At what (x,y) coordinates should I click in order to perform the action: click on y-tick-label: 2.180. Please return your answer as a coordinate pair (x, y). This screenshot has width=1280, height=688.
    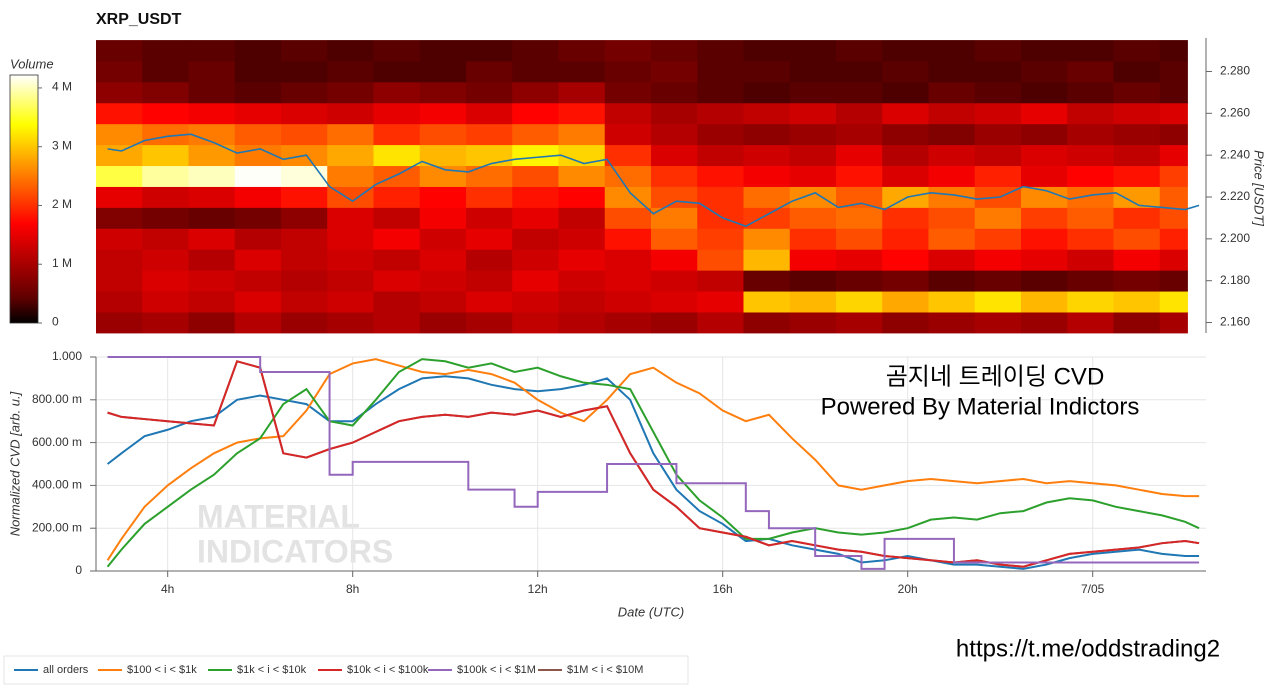
    Looking at the image, I should click on (1235, 280).